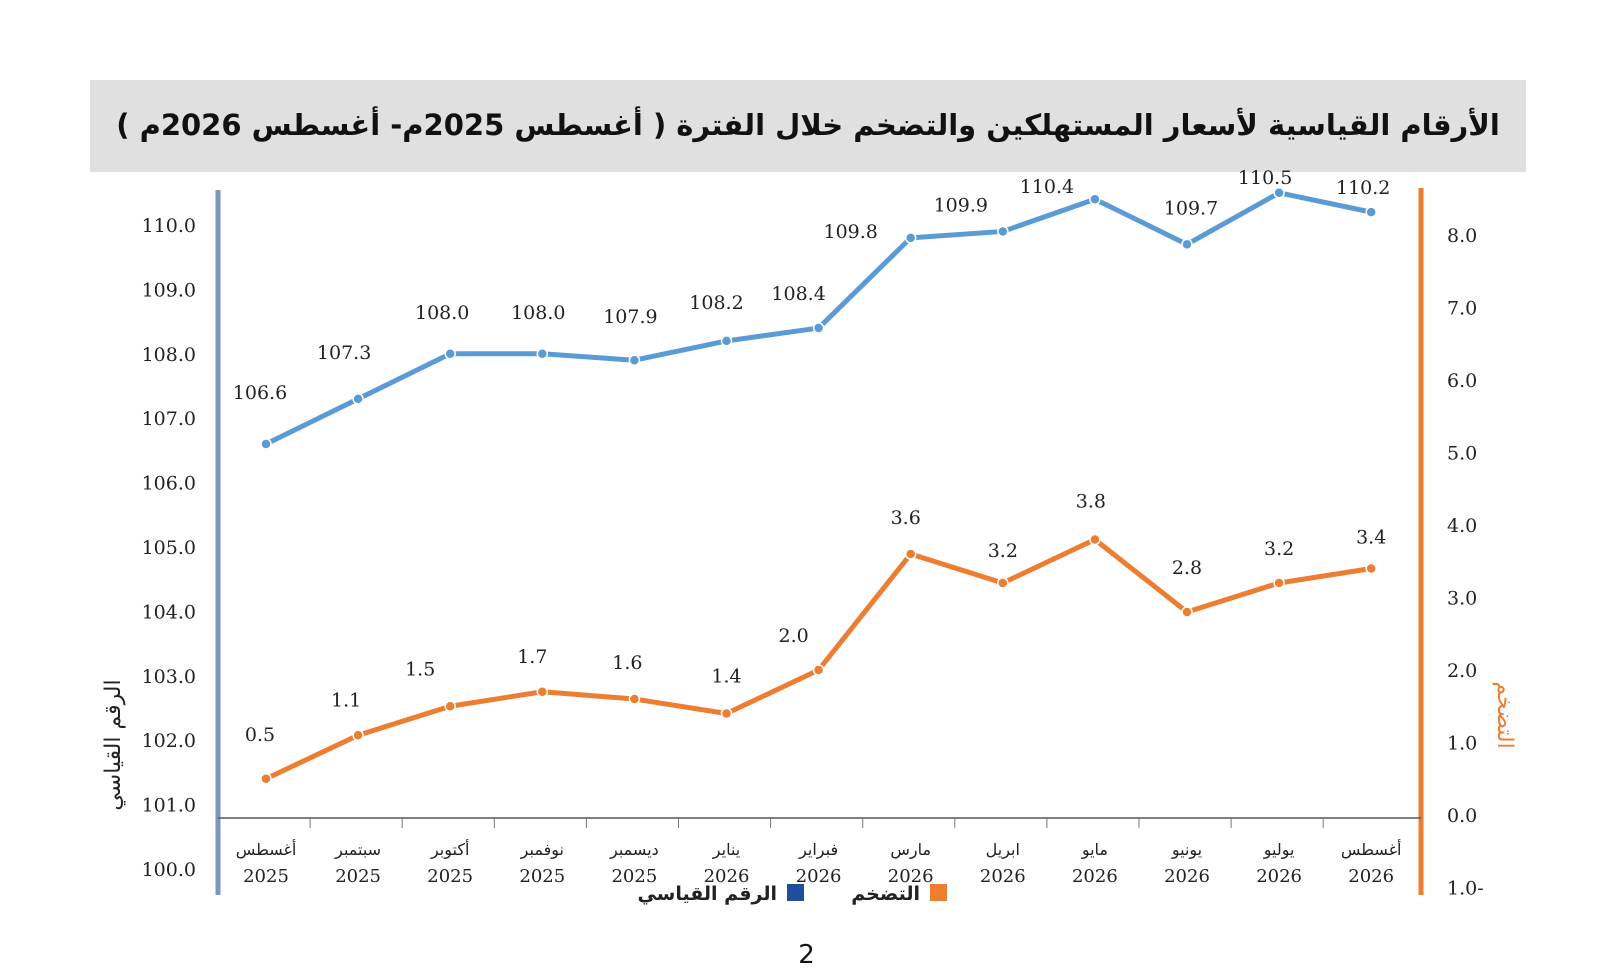 Image resolution: width=1613 pixels, height=974 pixels. Describe the element at coordinates (910, 850) in the screenshot. I see `x-tick-label-month: مارس` at that location.